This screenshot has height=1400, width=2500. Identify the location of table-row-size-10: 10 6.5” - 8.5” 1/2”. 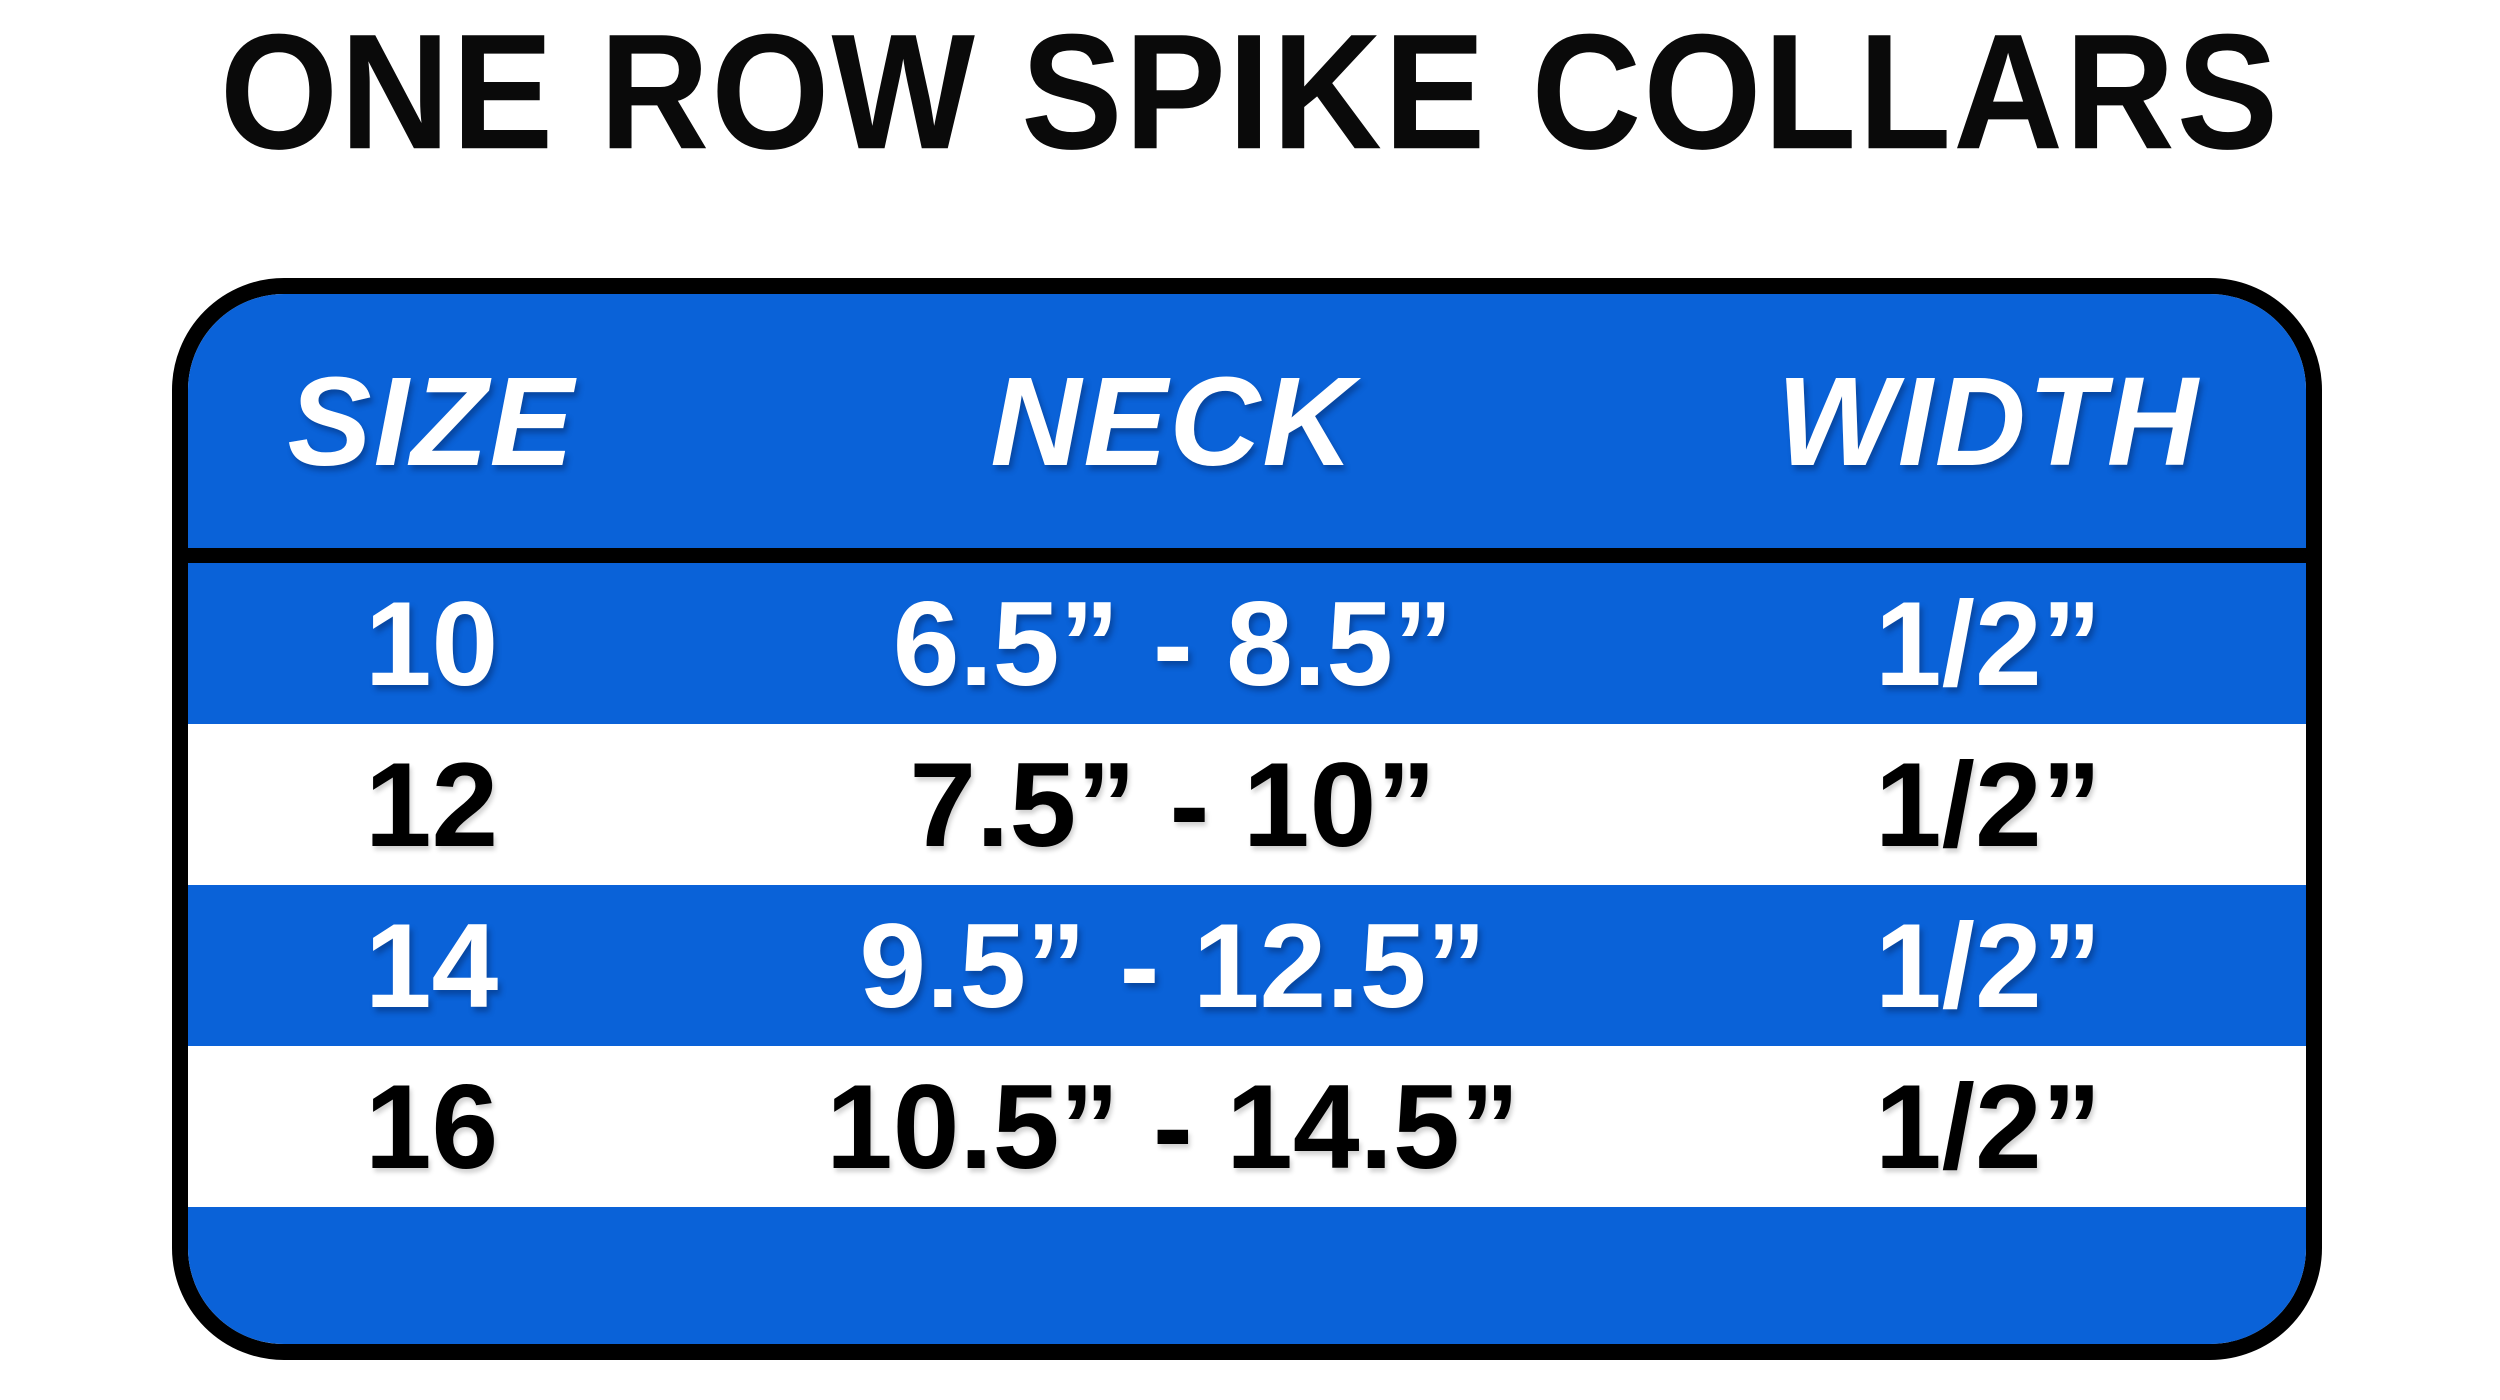
(1247, 643).